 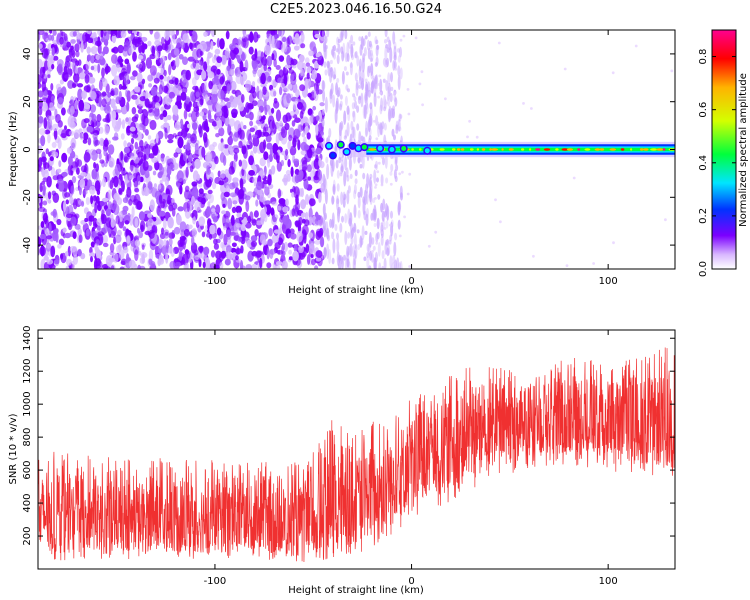 What do you see at coordinates (333, 155) in the screenshot?
I see `signal-onset-blob` at bounding box center [333, 155].